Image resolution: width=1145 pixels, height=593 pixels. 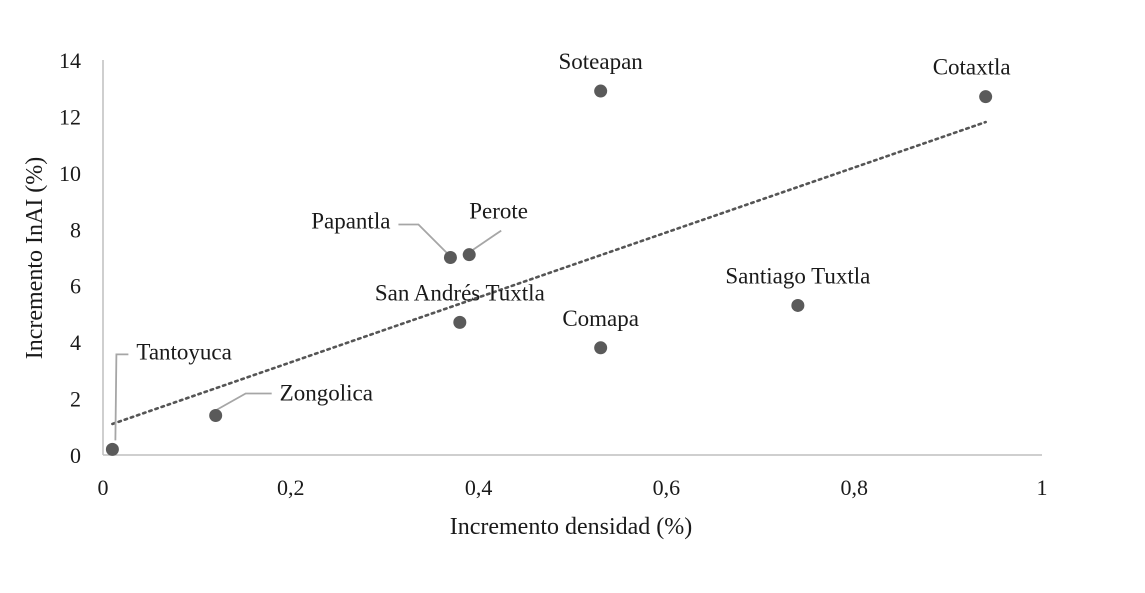 What do you see at coordinates (460, 292) in the screenshot?
I see `point-label: San Andrés Tuxtla` at bounding box center [460, 292].